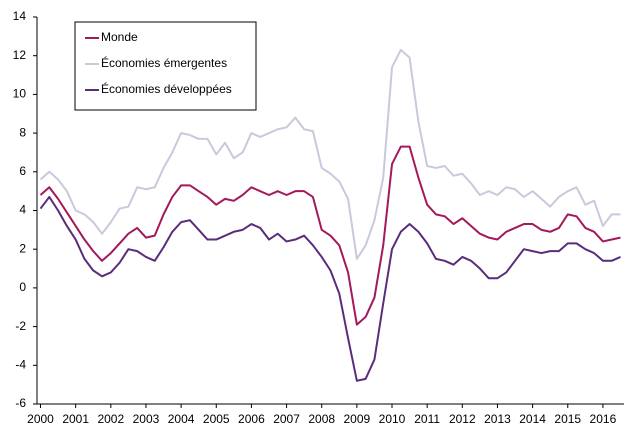 The width and height of the screenshot is (625, 431). Describe the element at coordinates (22, 171) in the screenshot. I see `y-tick-label: 6` at that location.